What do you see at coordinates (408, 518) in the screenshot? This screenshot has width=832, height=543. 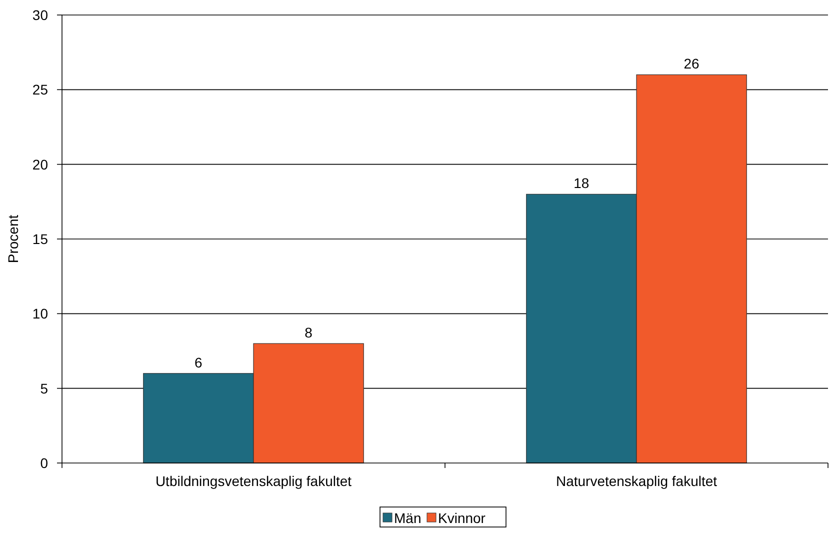 I see `legend-label: Män` at bounding box center [408, 518].